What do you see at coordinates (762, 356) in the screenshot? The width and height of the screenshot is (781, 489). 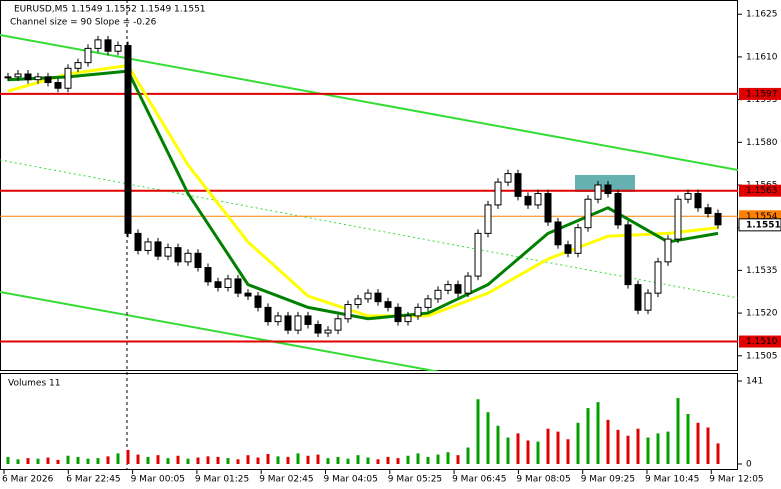 I see `y-tick-label: 1.1505` at bounding box center [762, 356].